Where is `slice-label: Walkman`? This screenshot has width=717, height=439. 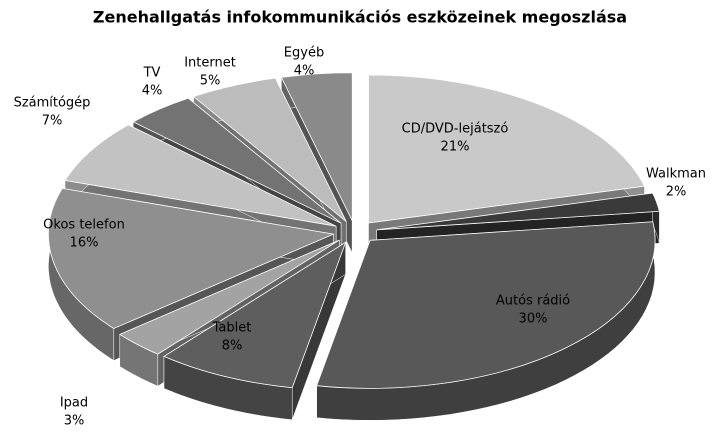
slice-label: Walkman is located at coordinates (676, 174).